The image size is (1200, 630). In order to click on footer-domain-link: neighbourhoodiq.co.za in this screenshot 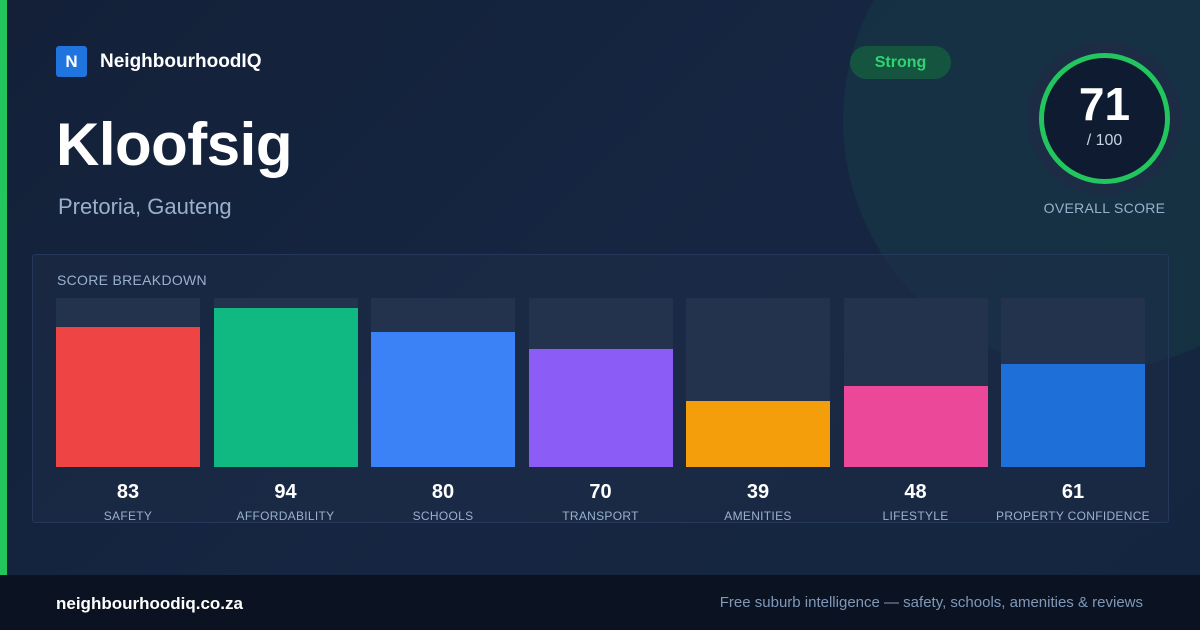, I will do `click(149, 603)`.